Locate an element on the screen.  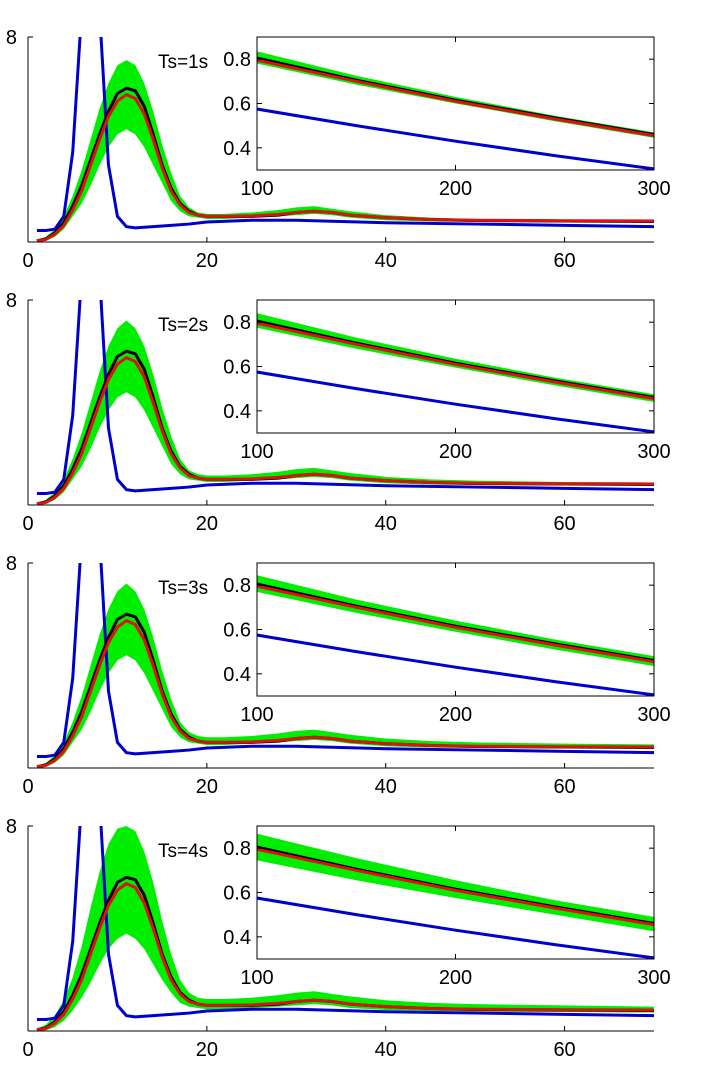
inset-confidence-band is located at coordinates (455, 94).